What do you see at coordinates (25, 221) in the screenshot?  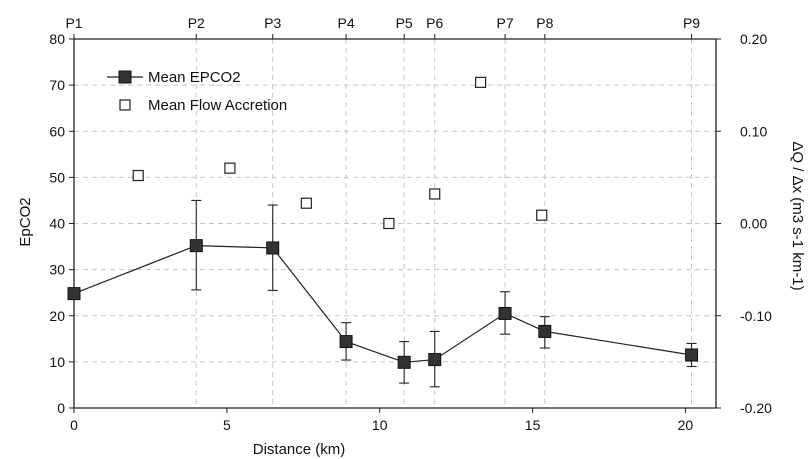 I see `y-axis-title: EpCO2` at bounding box center [25, 221].